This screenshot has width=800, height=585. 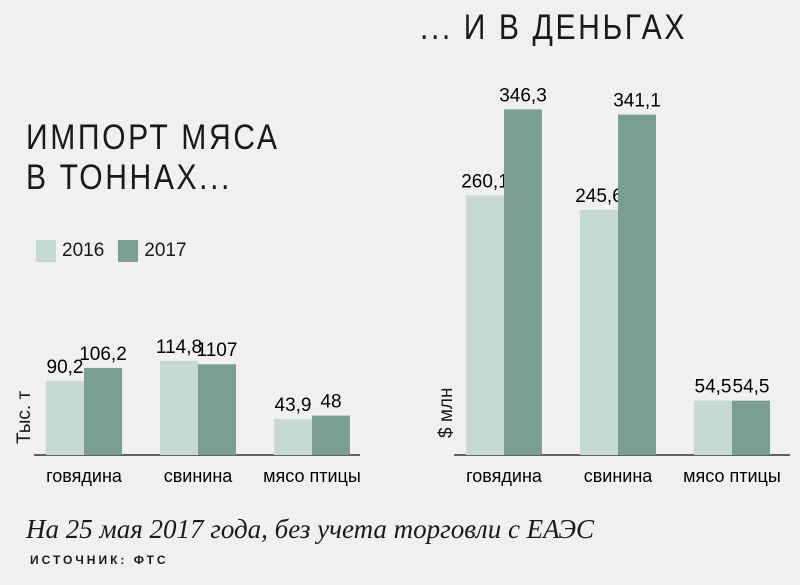 I want to click on legend-swatch-2017, so click(x=128, y=251).